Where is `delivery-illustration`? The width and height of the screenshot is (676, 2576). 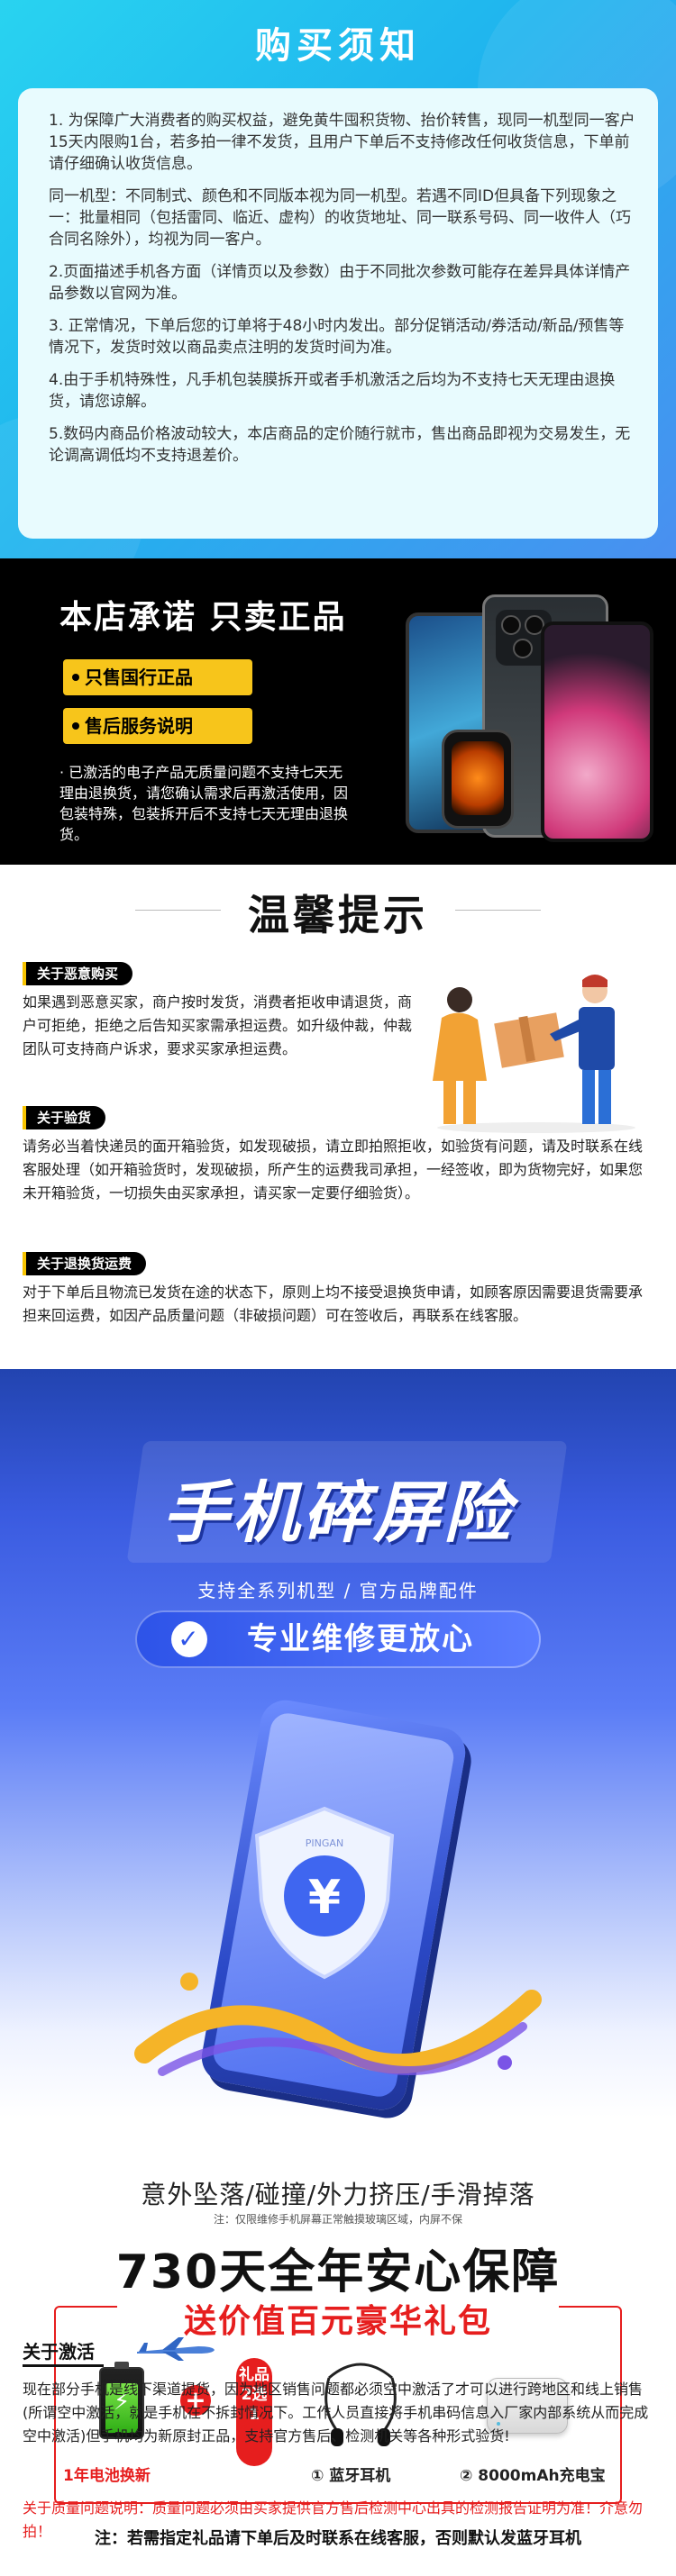 delivery-illustration is located at coordinates (534, 1054).